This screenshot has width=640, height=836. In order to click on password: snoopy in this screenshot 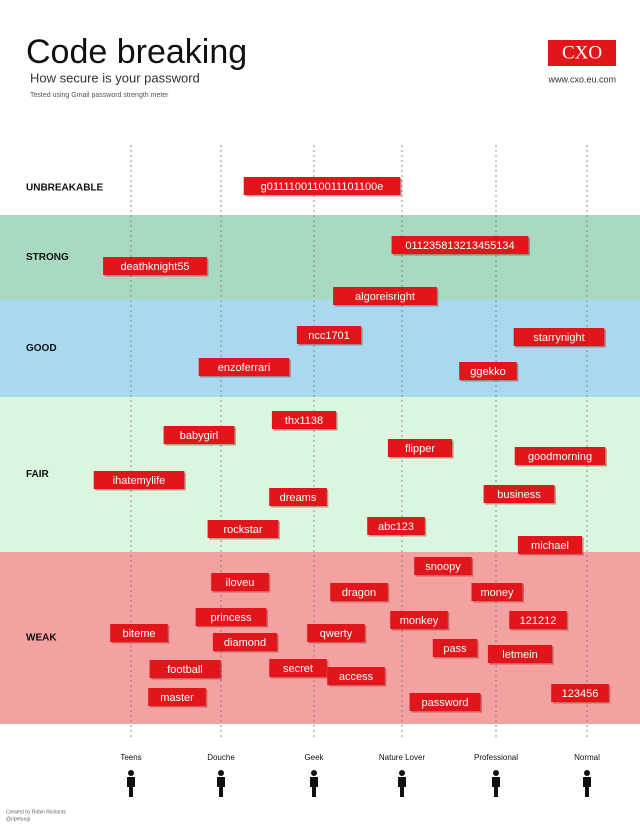, I will do `click(443, 567)`.